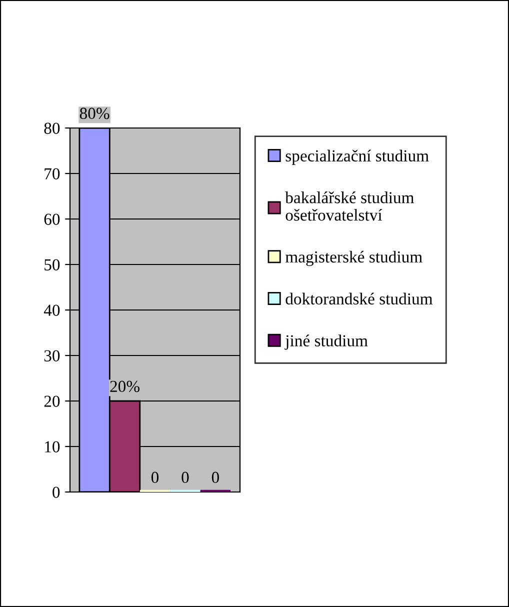 This screenshot has width=509, height=607. I want to click on data-label: 80%, so click(95, 114).